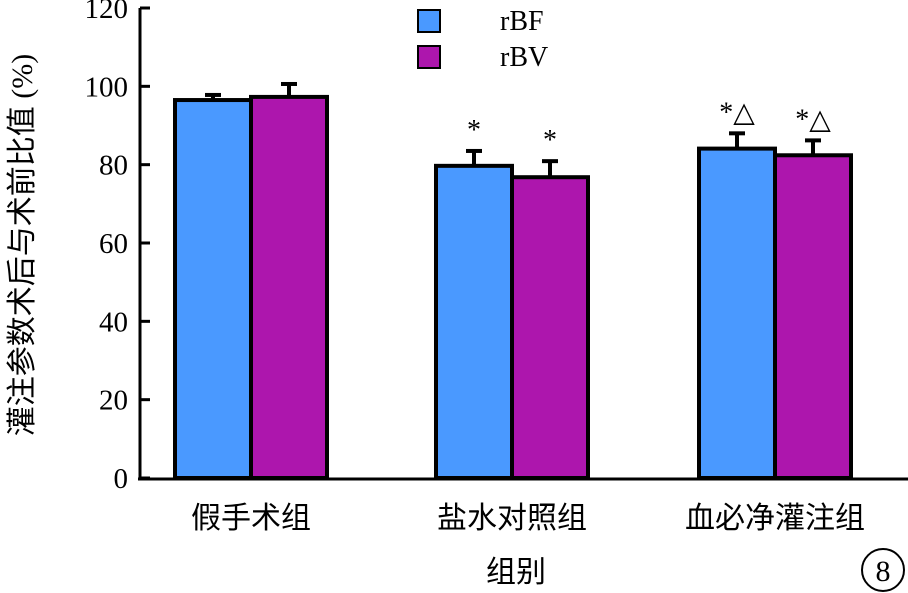  Describe the element at coordinates (107, 87) in the screenshot. I see `y-tick-label: 100` at that location.